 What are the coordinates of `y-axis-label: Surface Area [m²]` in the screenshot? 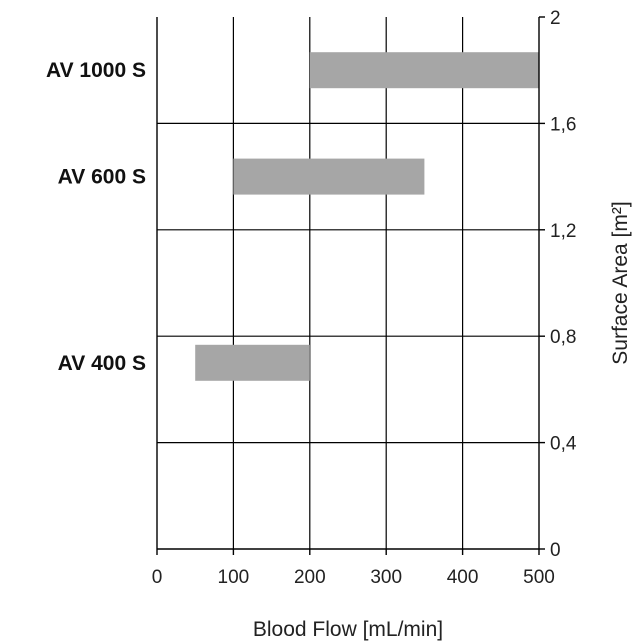 It's located at (620, 282).